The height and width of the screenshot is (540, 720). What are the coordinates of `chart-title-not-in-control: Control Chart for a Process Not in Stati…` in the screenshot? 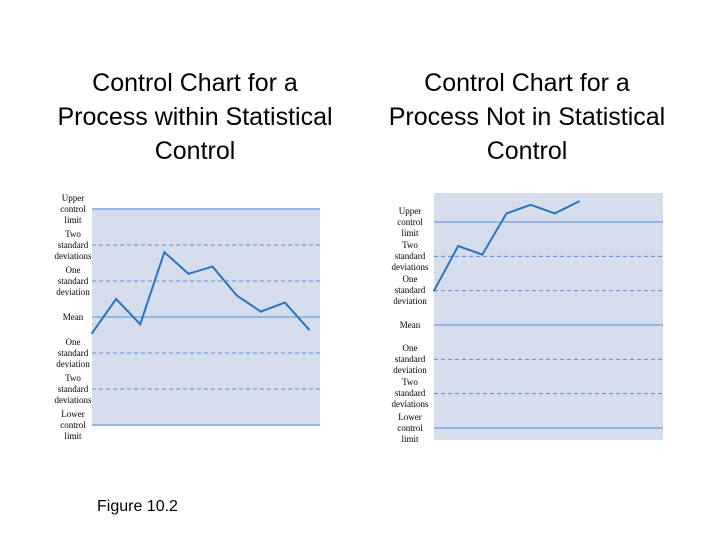 It's located at (527, 117).